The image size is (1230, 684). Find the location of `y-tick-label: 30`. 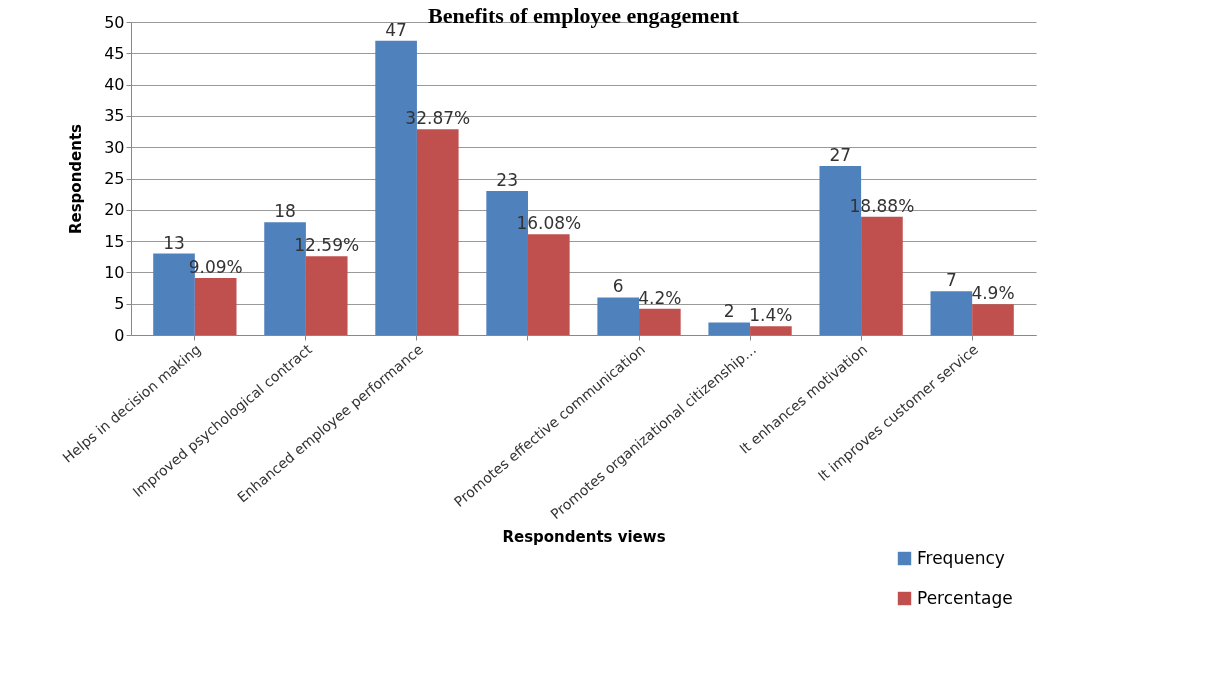

y-tick-label: 30 is located at coordinates (114, 147).